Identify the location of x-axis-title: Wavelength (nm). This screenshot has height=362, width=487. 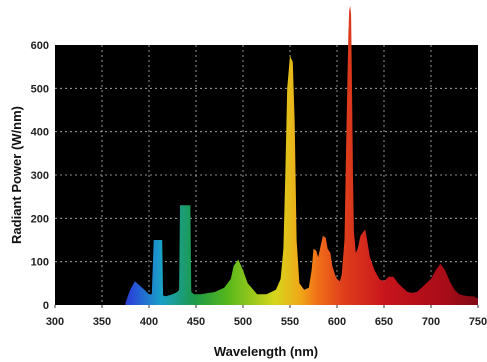
(266, 351).